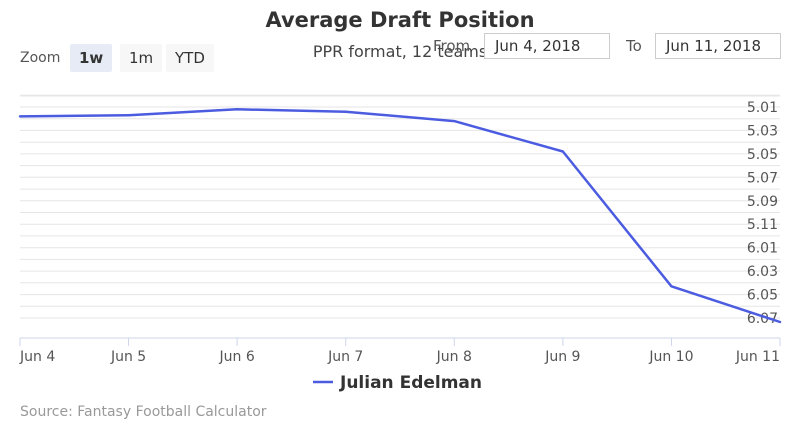 The image size is (800, 440). Describe the element at coordinates (452, 46) in the screenshot. I see `range-from-label: From` at that location.